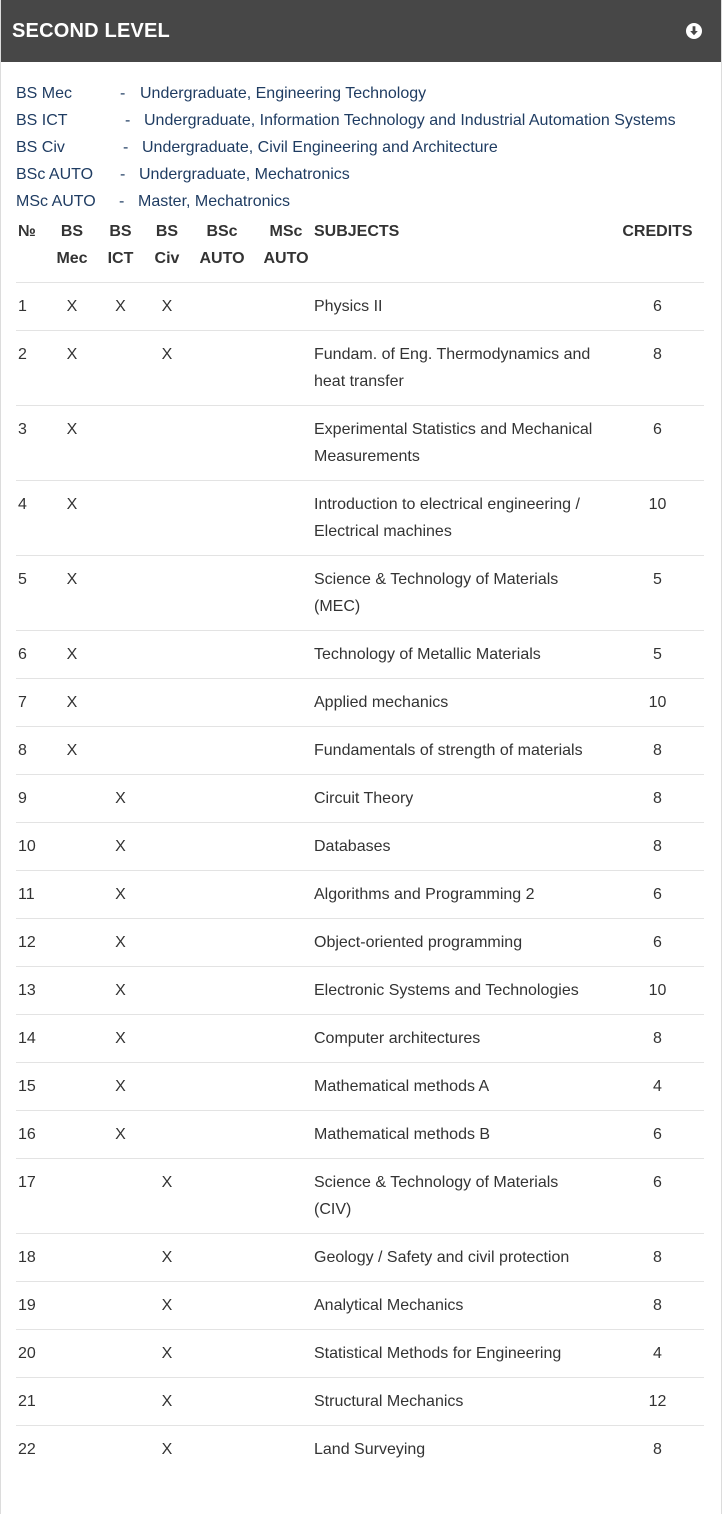 This screenshot has height=1514, width=722. I want to click on row-number: 2, so click(33, 368).